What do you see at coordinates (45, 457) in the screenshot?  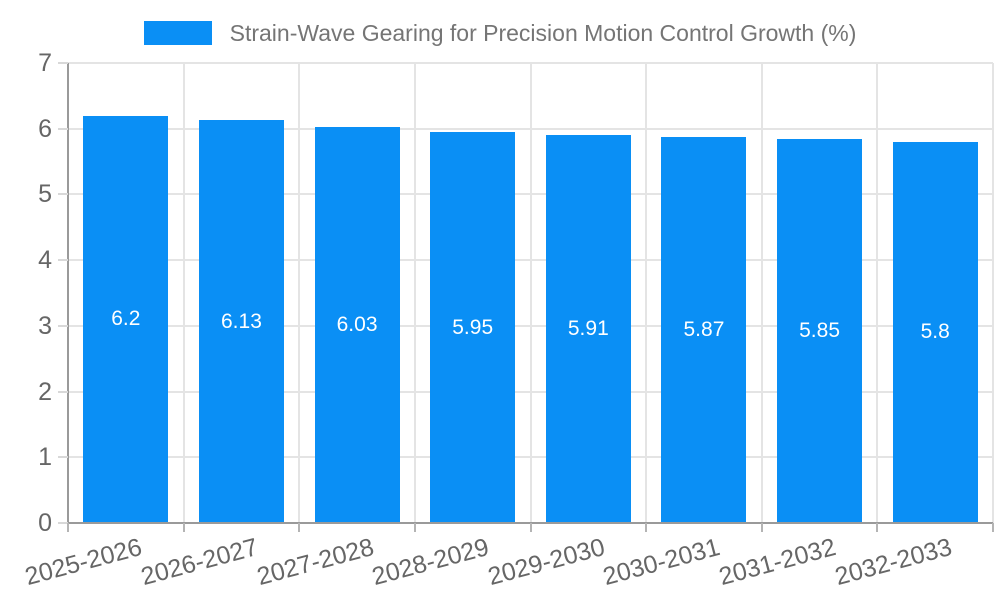 I see `y-tick-label: 1` at bounding box center [45, 457].